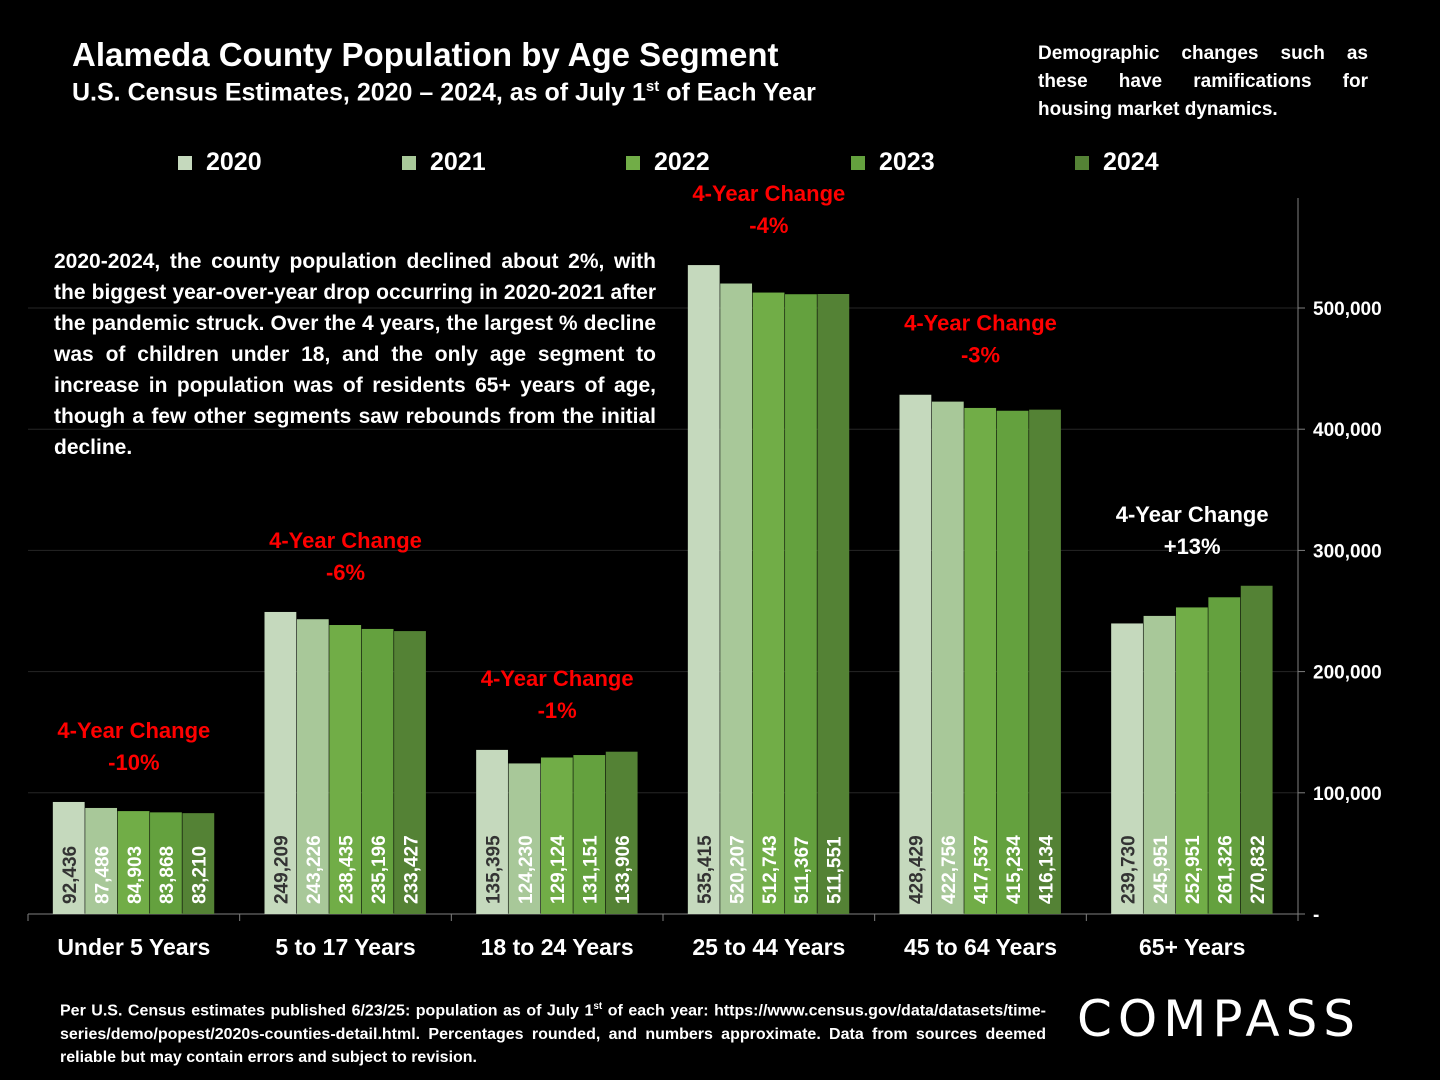 Image resolution: width=1440 pixels, height=1080 pixels. Describe the element at coordinates (1219, 1019) in the screenshot. I see `compass-logo: COMPASS` at that location.